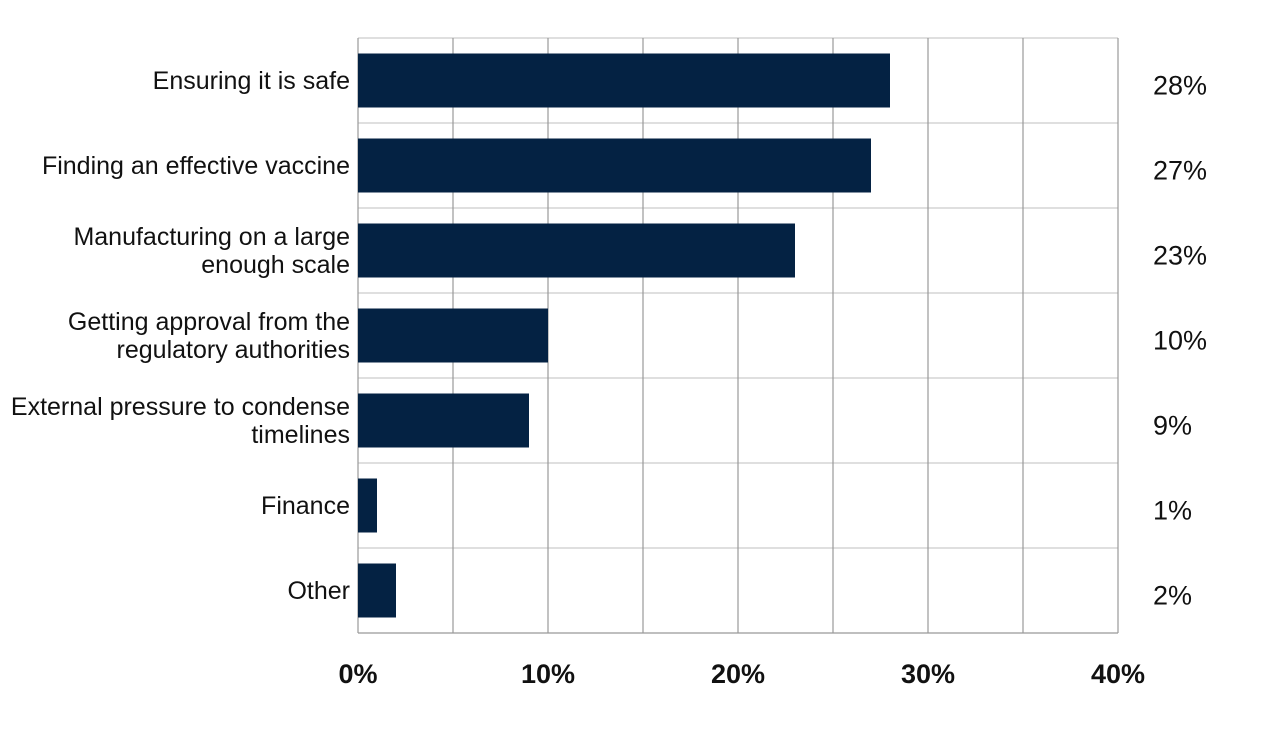 This screenshot has height=756, width=1280. I want to click on x-tick-label: 10%, so click(548, 674).